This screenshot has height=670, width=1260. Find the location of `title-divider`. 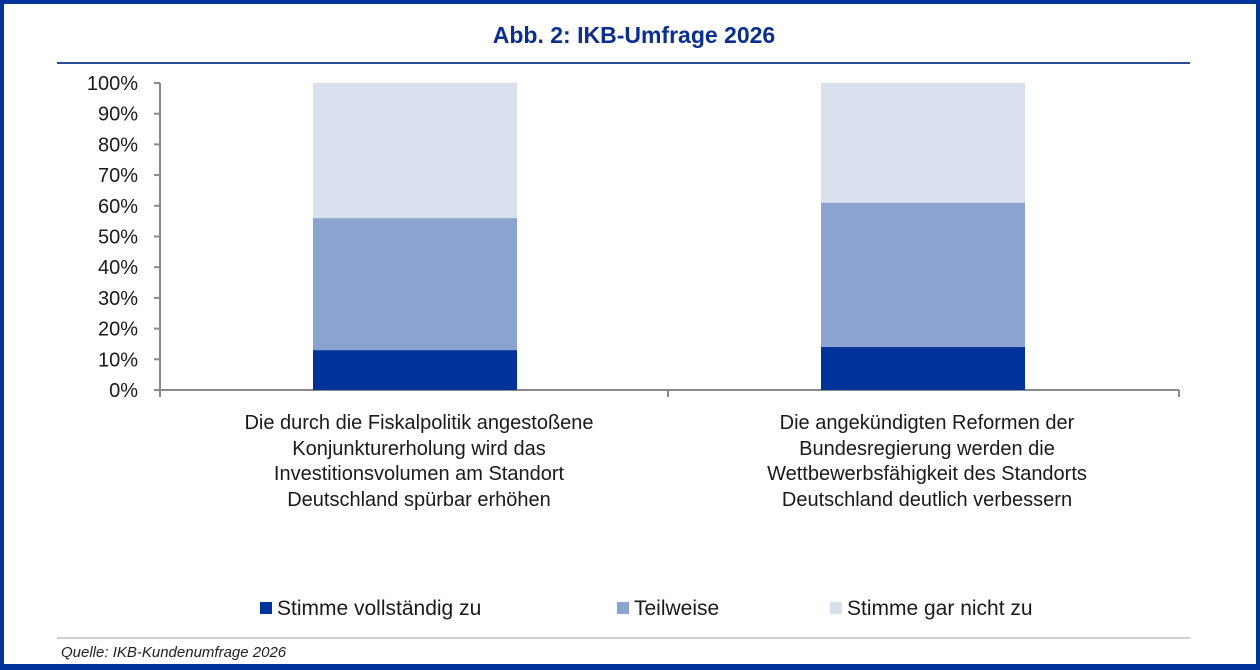

title-divider is located at coordinates (623, 63).